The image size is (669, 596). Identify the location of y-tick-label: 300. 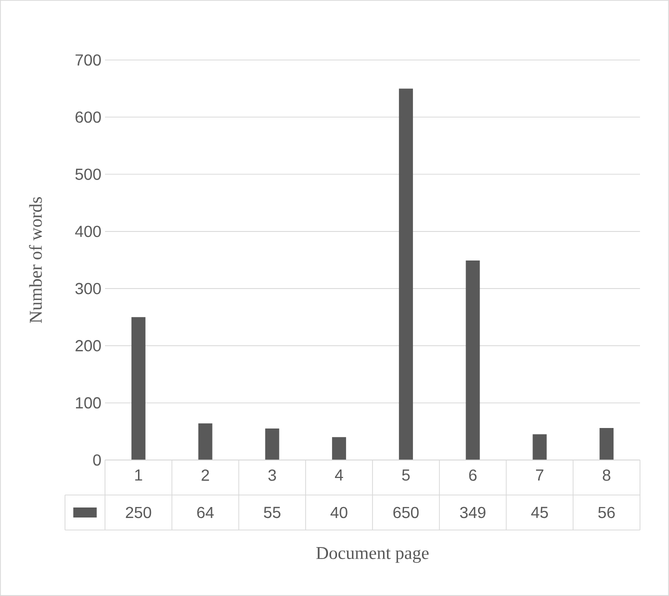
(88, 288).